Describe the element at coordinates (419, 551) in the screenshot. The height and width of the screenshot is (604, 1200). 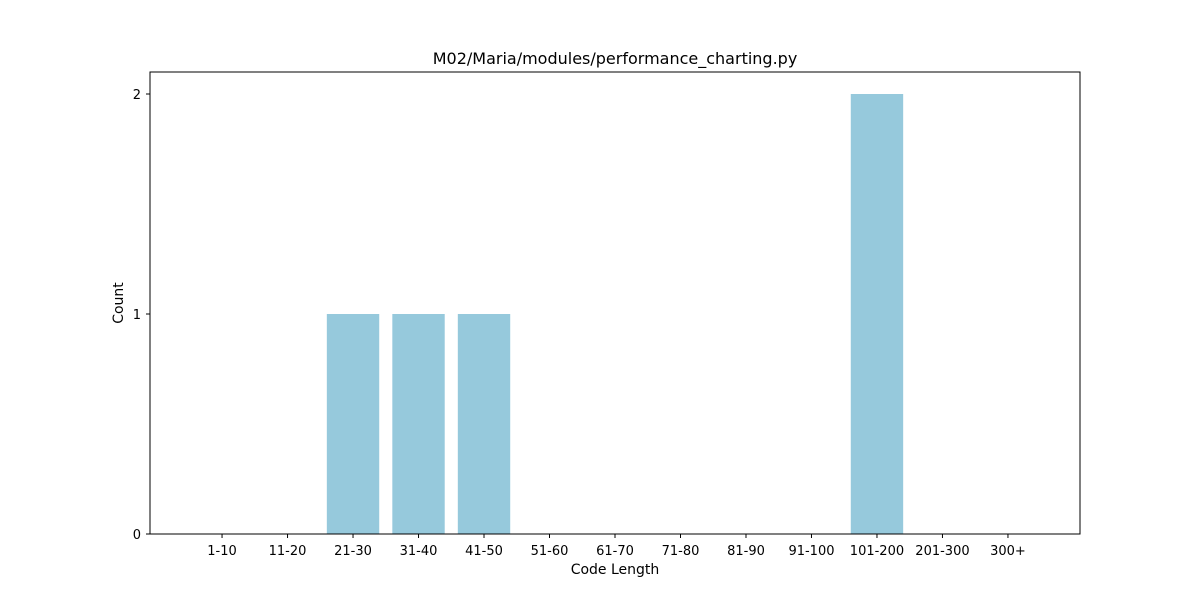
I see `x-tick-label: 31-40` at that location.